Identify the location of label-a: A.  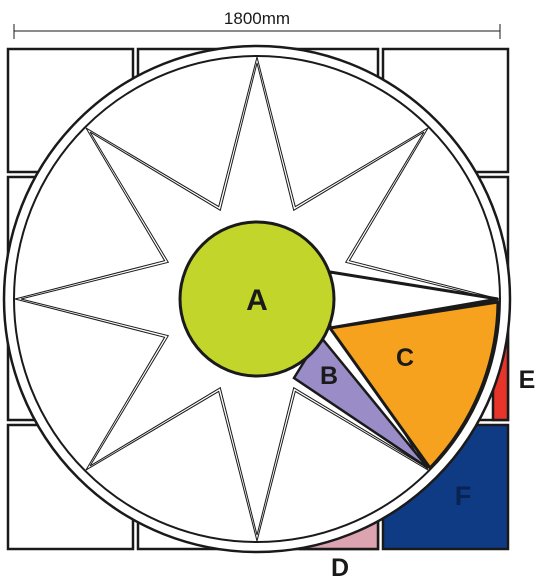
(257, 300).